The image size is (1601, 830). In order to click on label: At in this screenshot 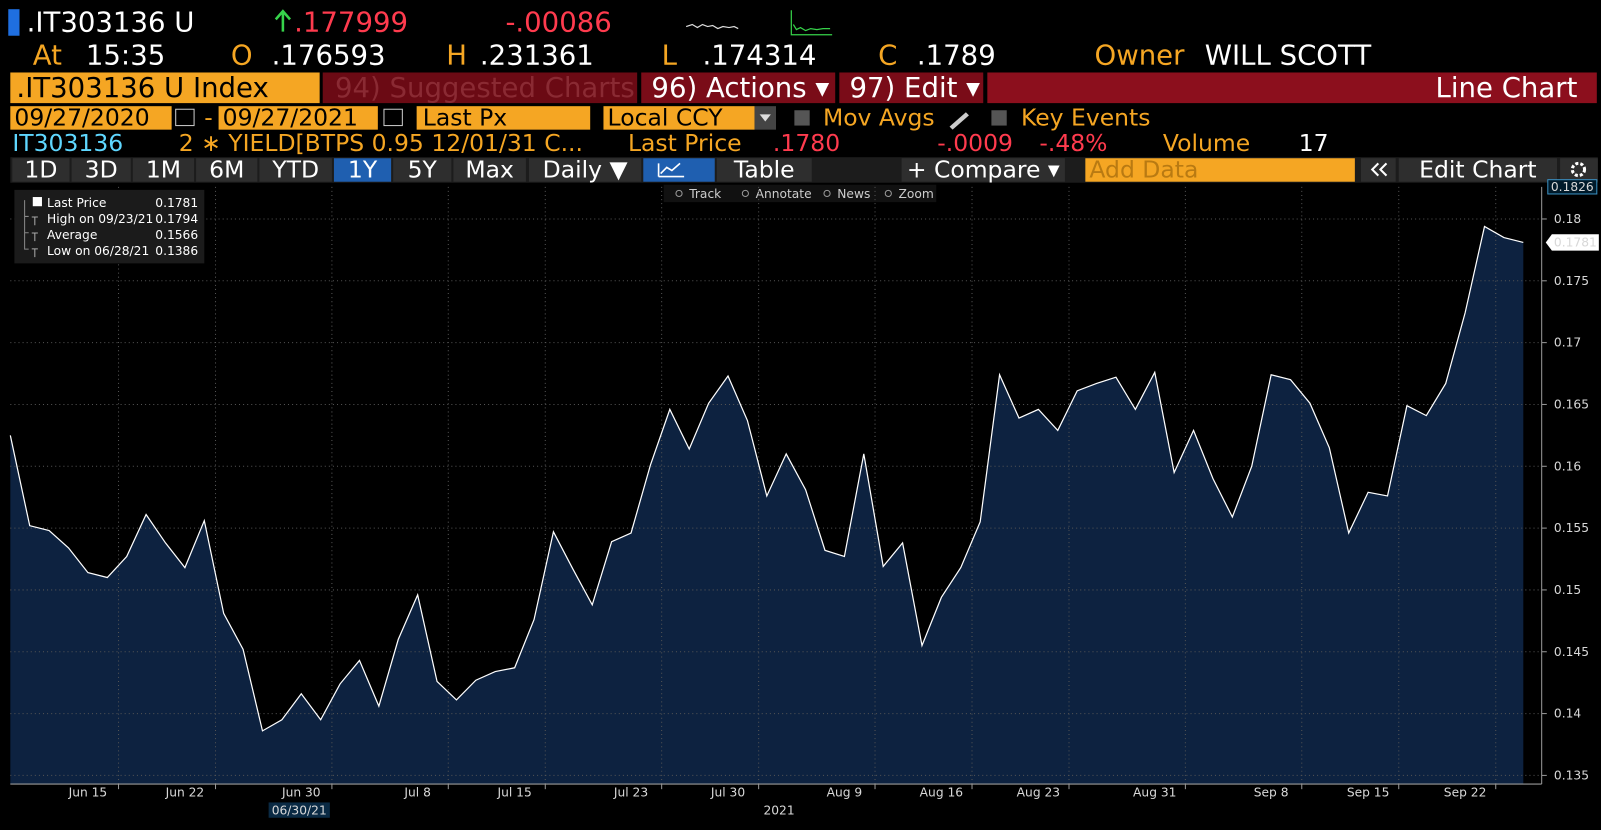, I will do `click(47, 55)`.